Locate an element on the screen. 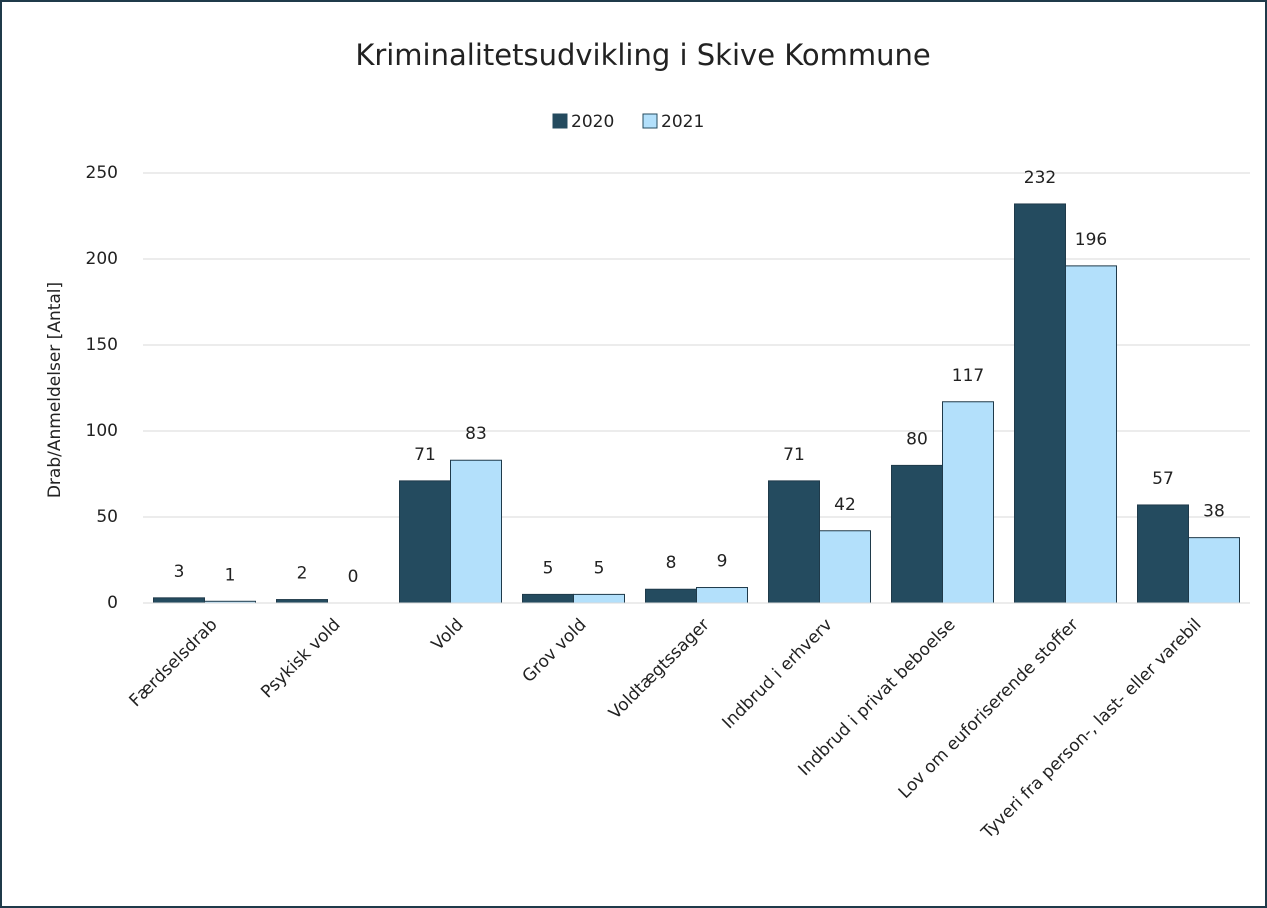 Image resolution: width=1267 pixels, height=908 pixels. legend-label: 2021 is located at coordinates (682, 122).